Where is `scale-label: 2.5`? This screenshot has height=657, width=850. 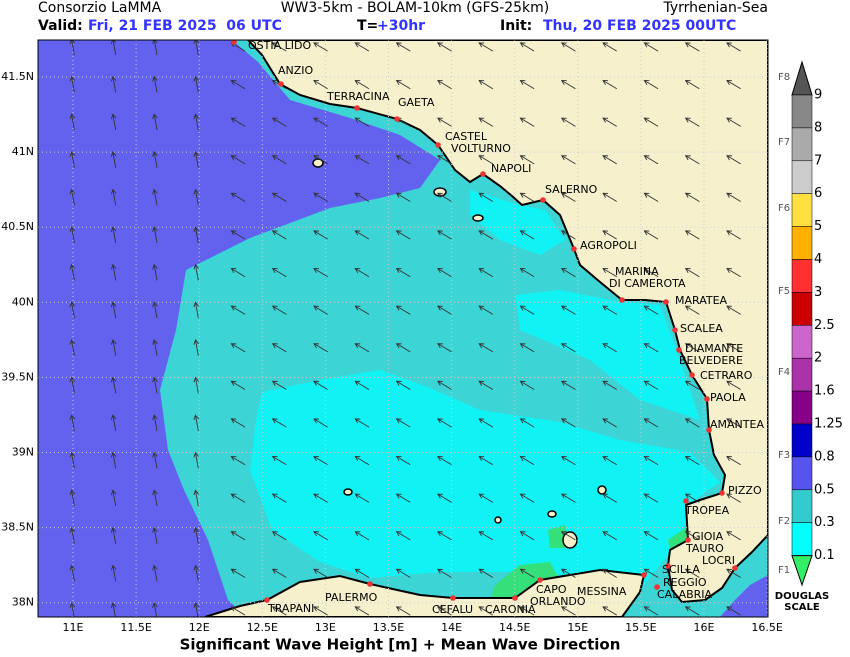
scale-label: 2.5 is located at coordinates (824, 325).